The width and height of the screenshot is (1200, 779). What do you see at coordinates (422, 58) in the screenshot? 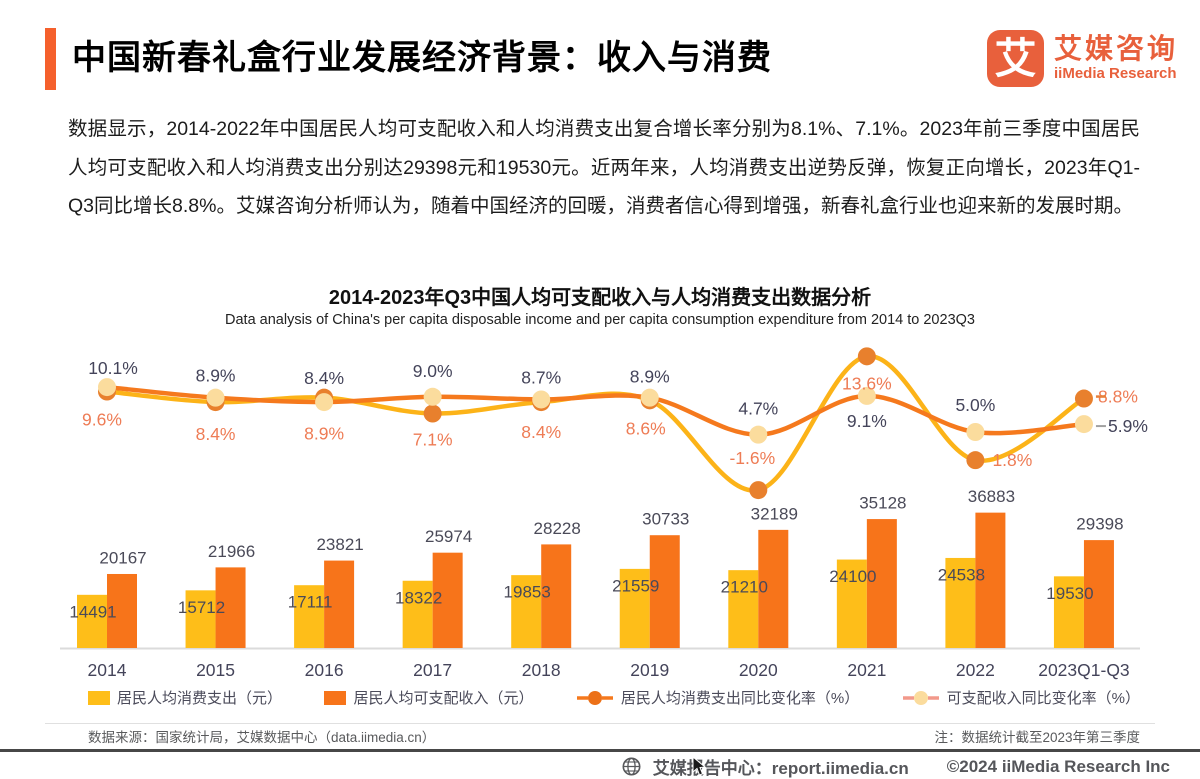
I see `page-title: 中国新春礼盒行业发展经济背景：收入与消费` at bounding box center [422, 58].